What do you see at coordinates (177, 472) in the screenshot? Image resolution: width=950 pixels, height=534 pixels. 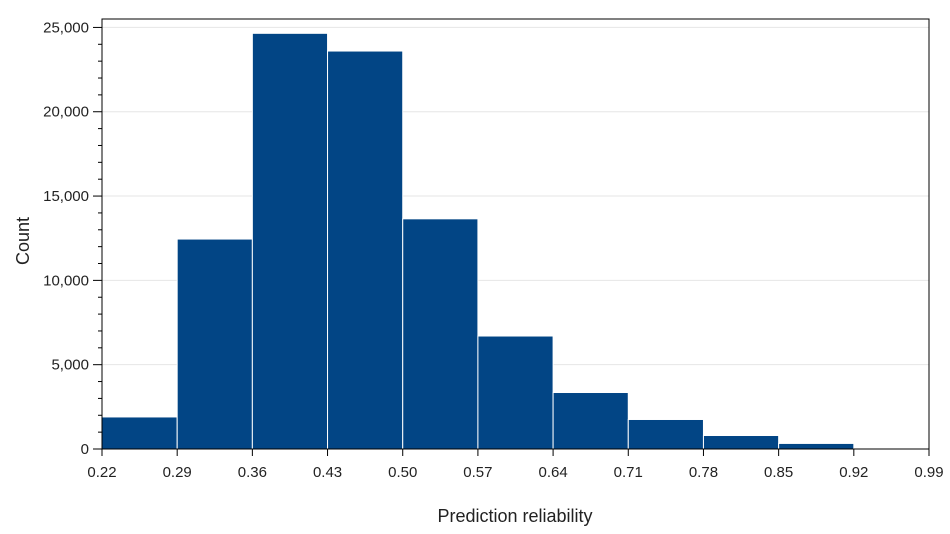 I see `x-tick-label: 0.29` at bounding box center [177, 472].